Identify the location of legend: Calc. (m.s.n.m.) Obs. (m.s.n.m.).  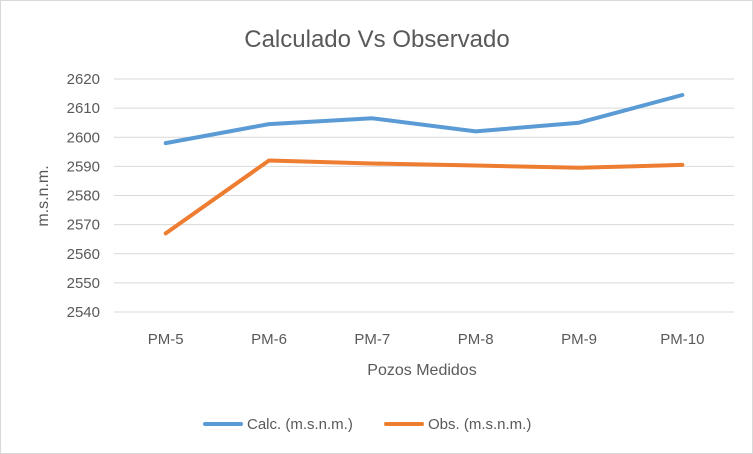
(367, 424).